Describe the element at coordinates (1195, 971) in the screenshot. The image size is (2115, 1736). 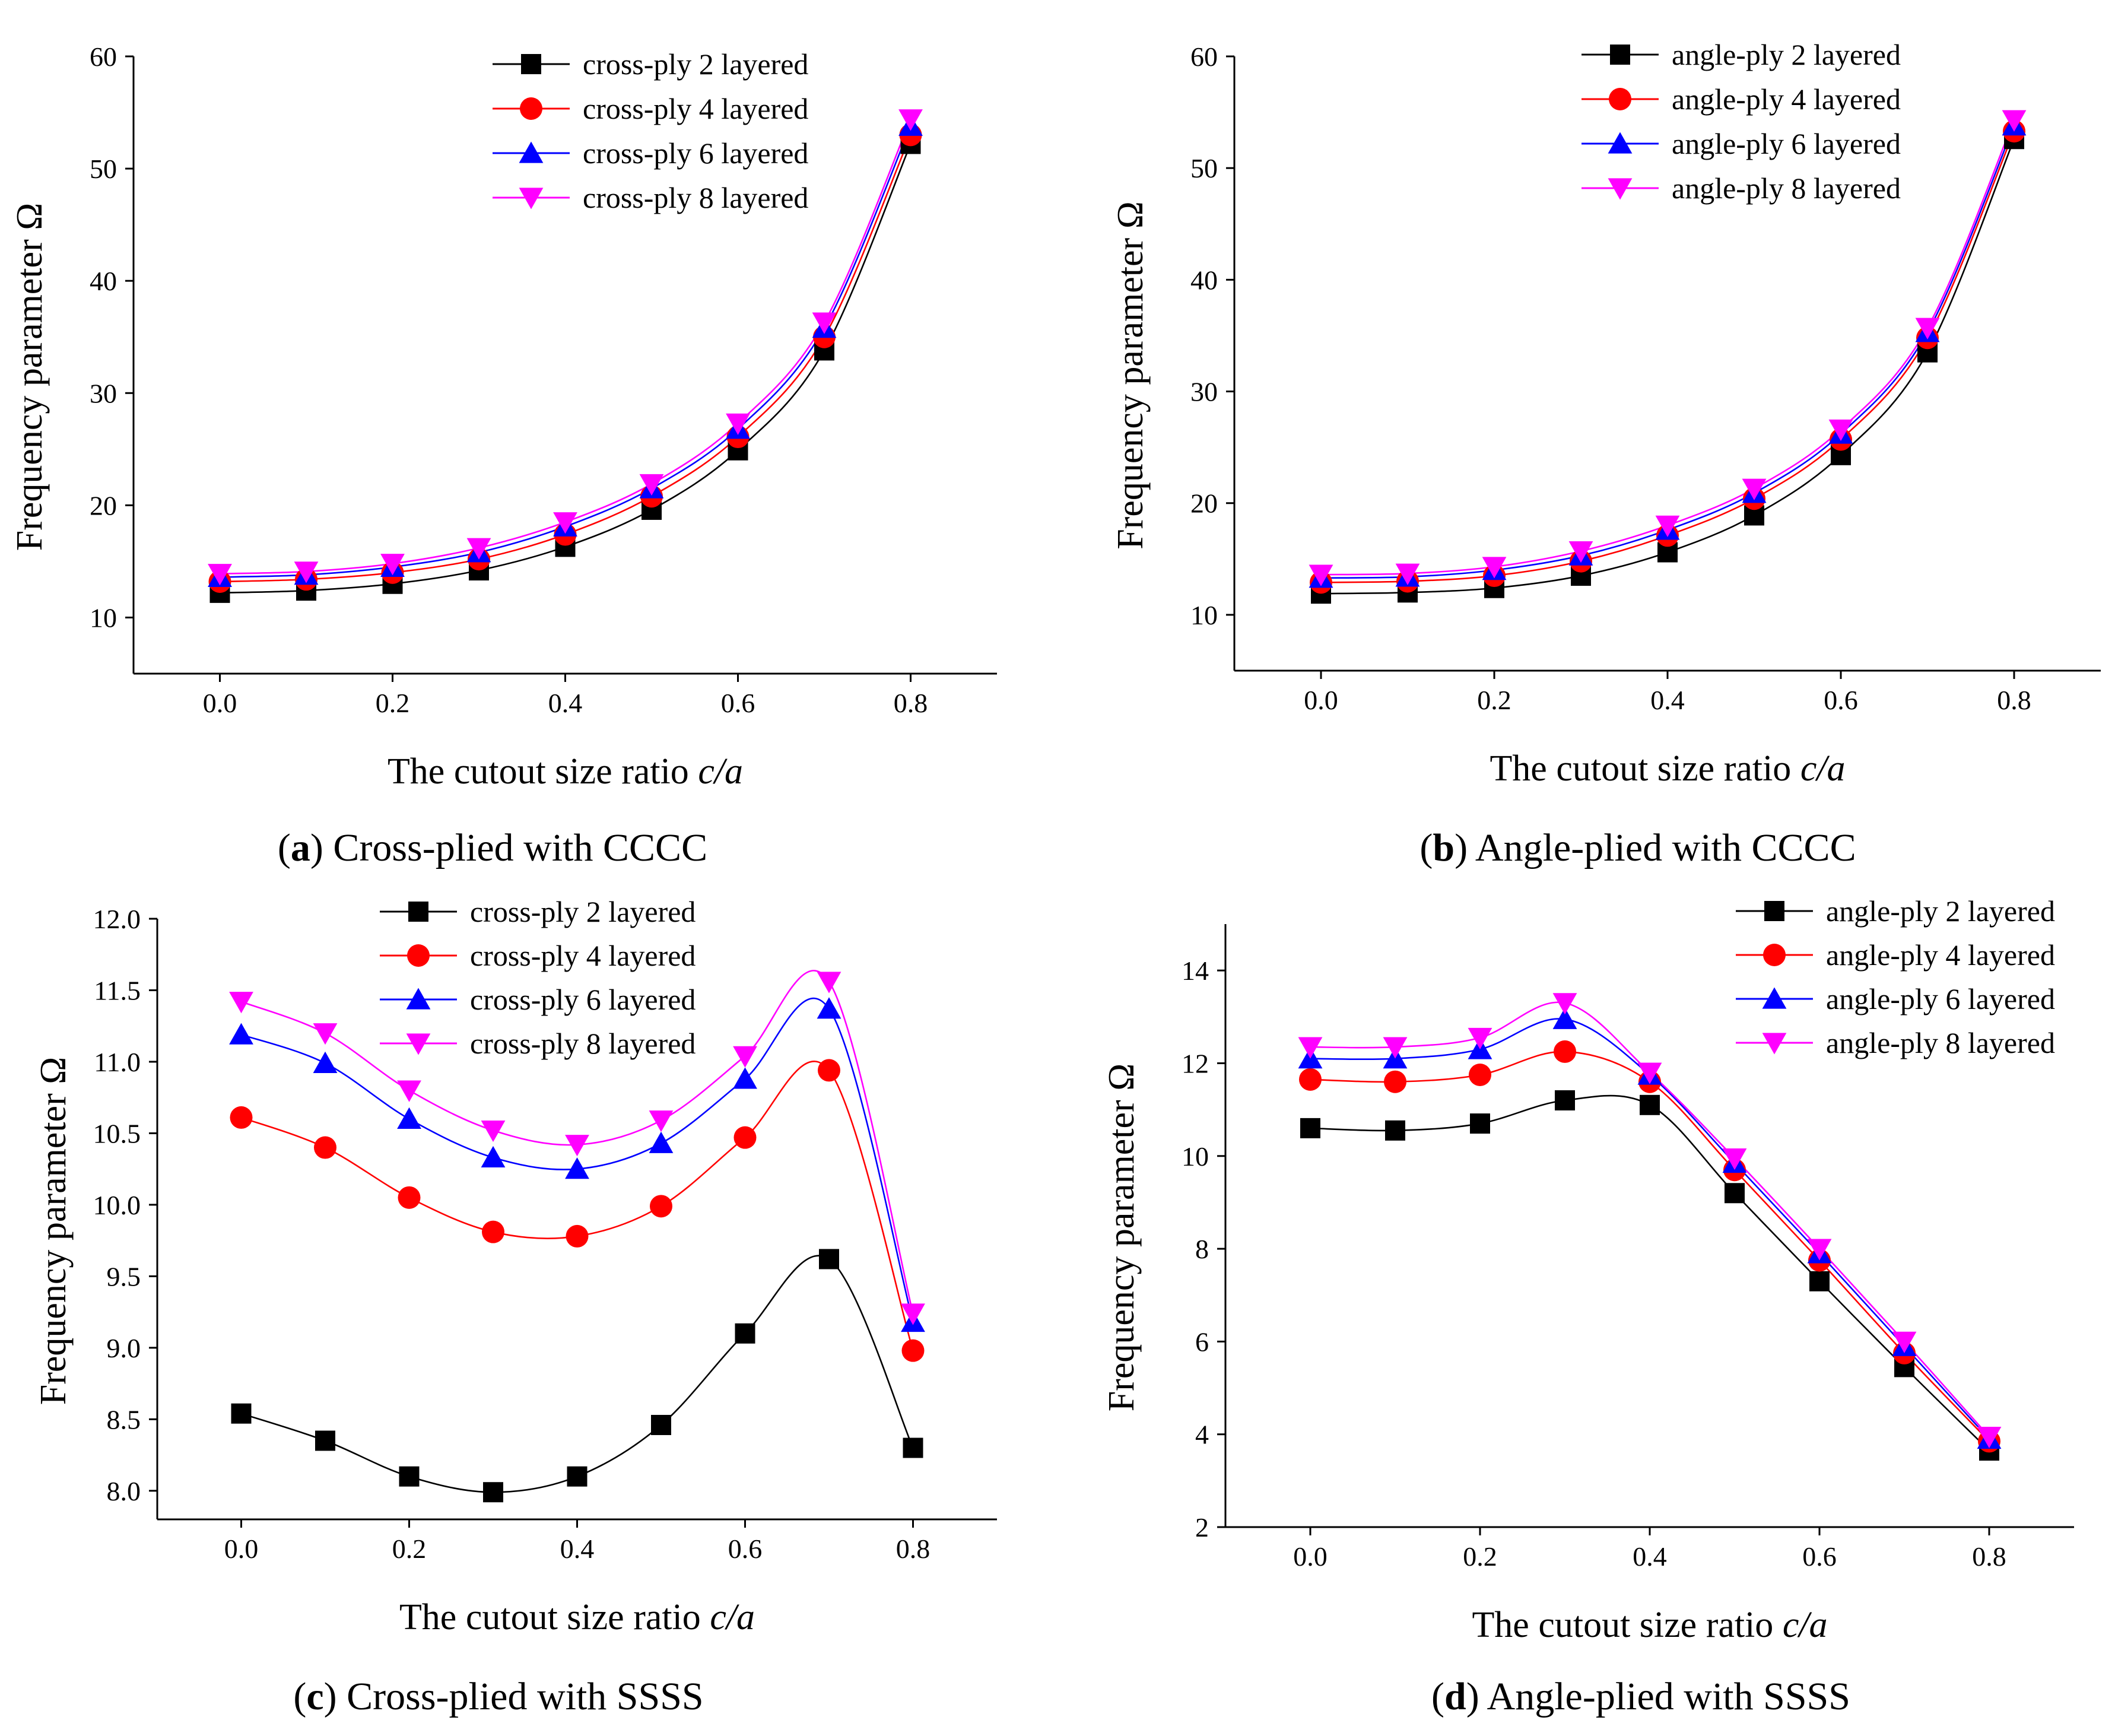
I see `y-tick-label: 14` at that location.